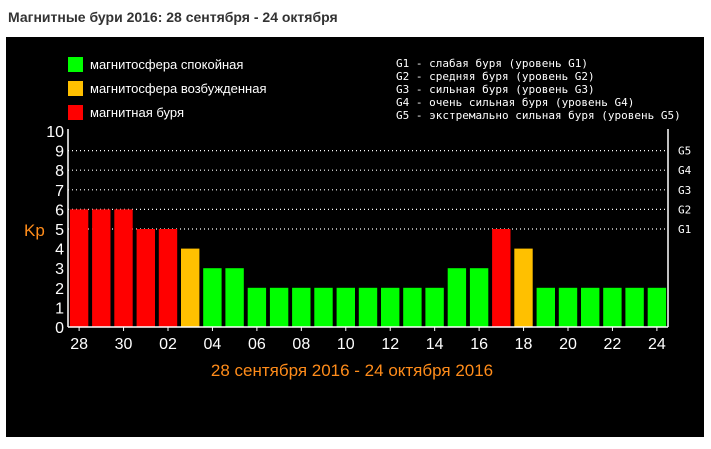  What do you see at coordinates (59, 191) in the screenshot?
I see `y-tick-label: 7` at bounding box center [59, 191].